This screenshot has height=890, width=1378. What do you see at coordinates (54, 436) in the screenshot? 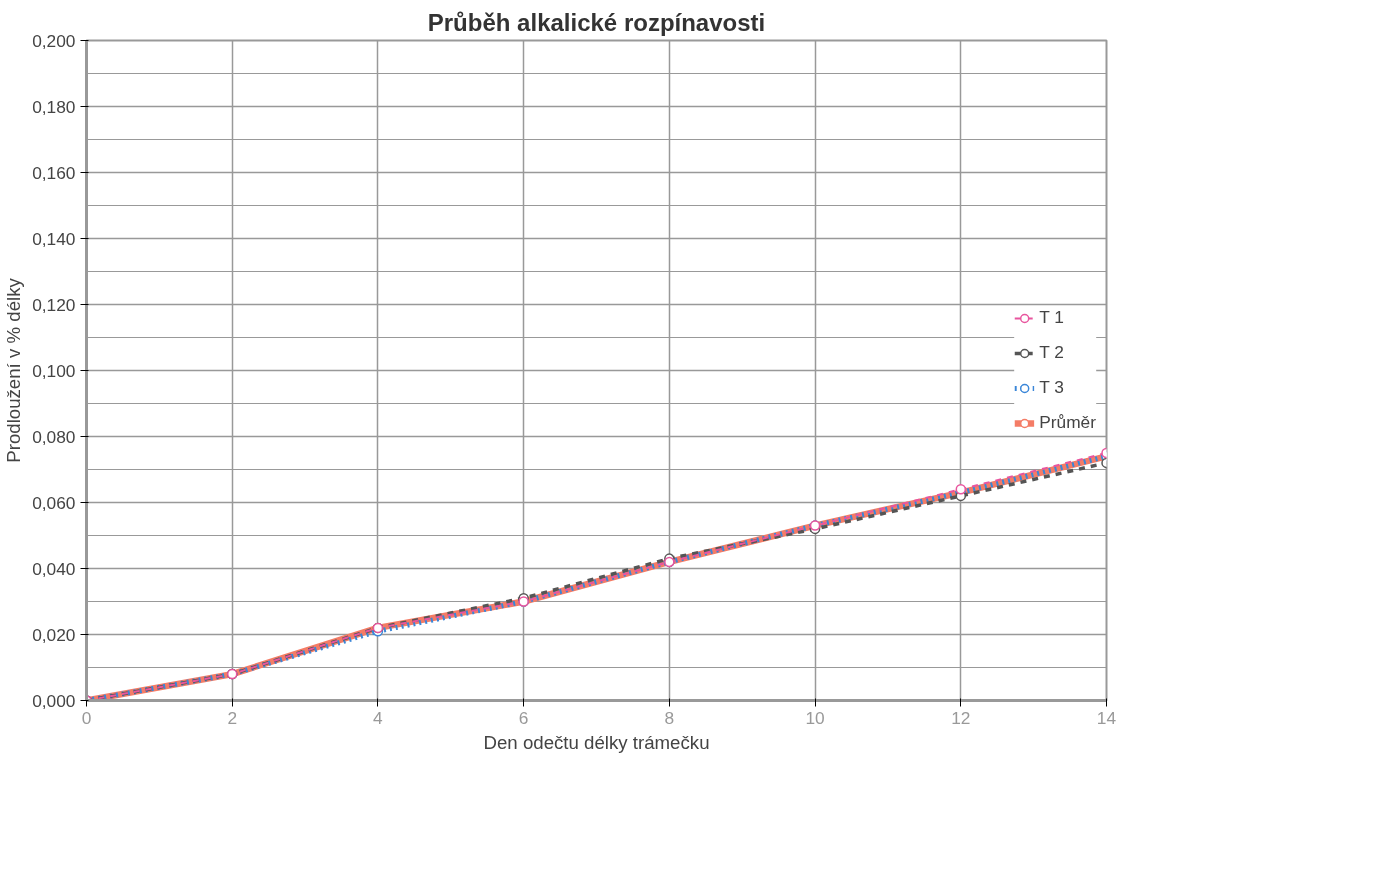
I see `y-tick-label: 0,080` at bounding box center [54, 436].